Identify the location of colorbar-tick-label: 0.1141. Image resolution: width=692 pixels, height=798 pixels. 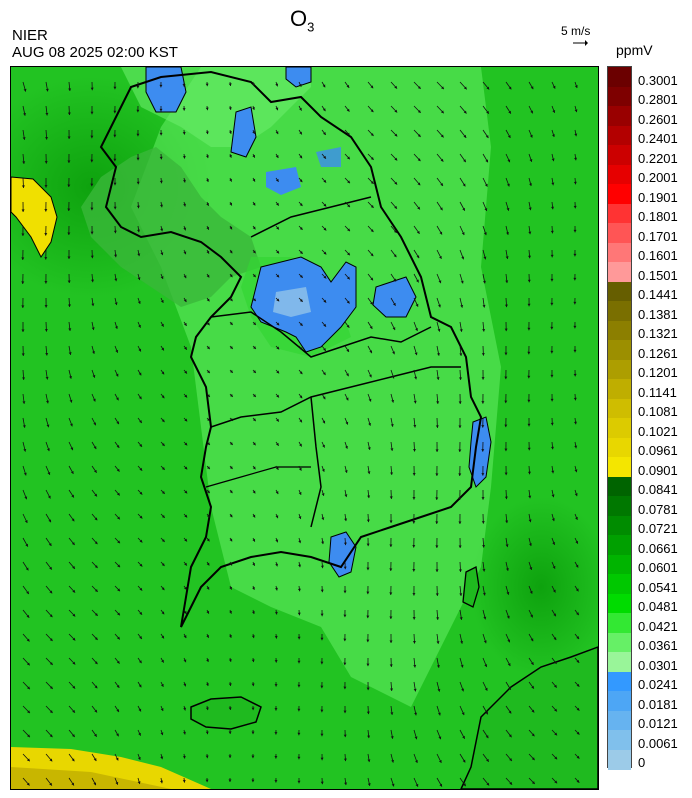
(657, 392).